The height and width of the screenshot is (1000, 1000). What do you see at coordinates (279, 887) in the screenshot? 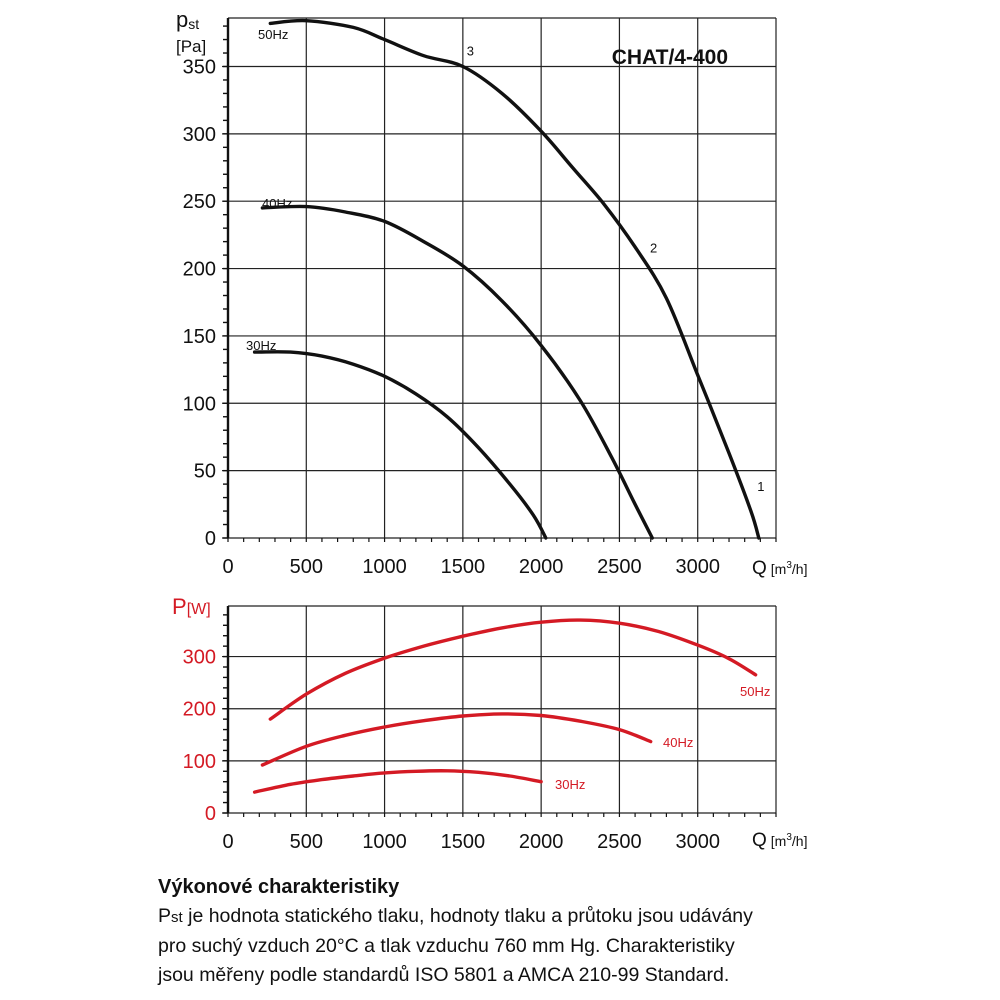
I see `caption-heading: Výkonové charakteristiky` at bounding box center [279, 887].